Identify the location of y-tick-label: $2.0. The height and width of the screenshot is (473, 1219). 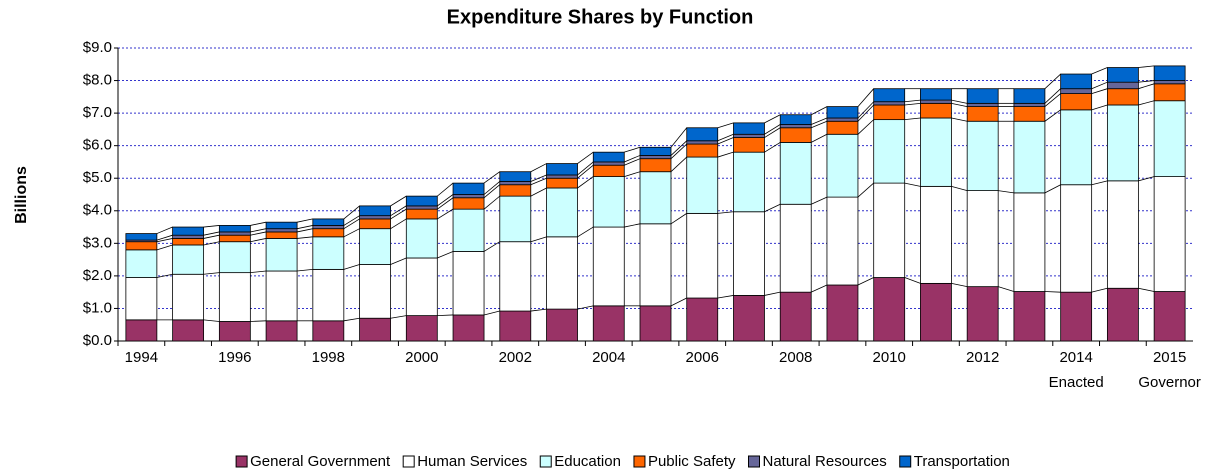
(97, 275).